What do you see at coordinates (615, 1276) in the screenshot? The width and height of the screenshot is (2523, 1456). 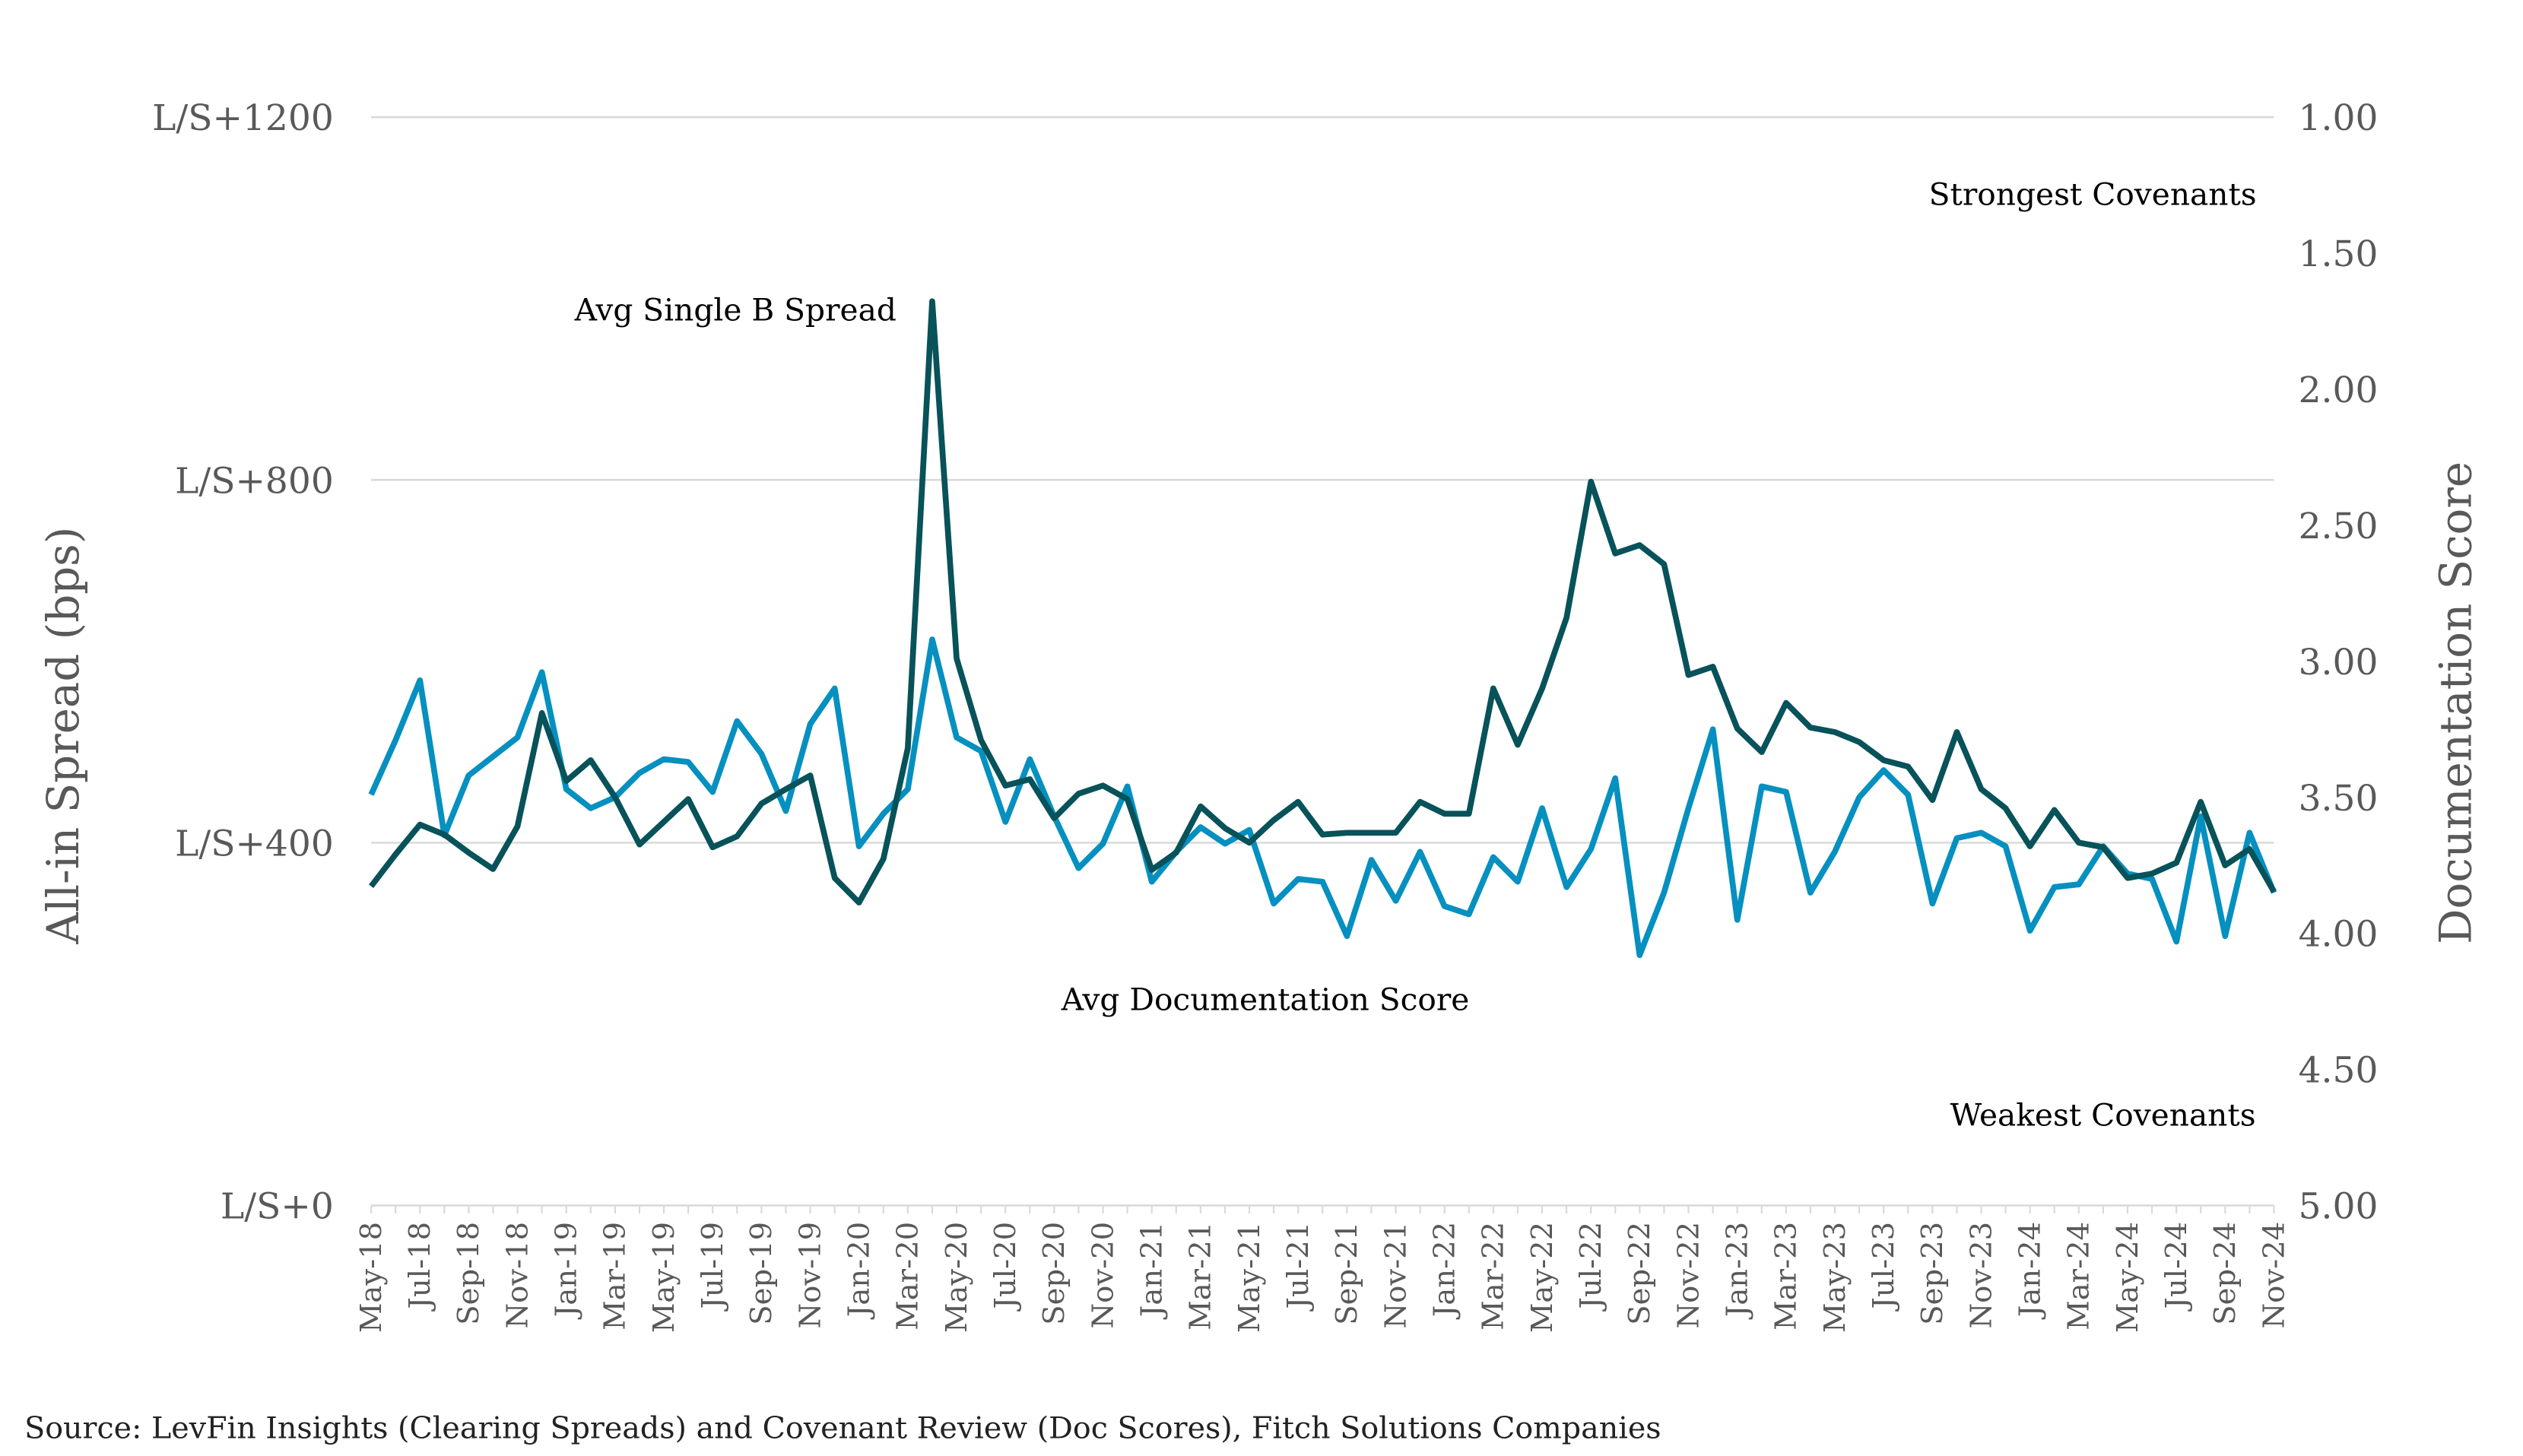 I see `x-tick-label: Mar-19` at bounding box center [615, 1276].